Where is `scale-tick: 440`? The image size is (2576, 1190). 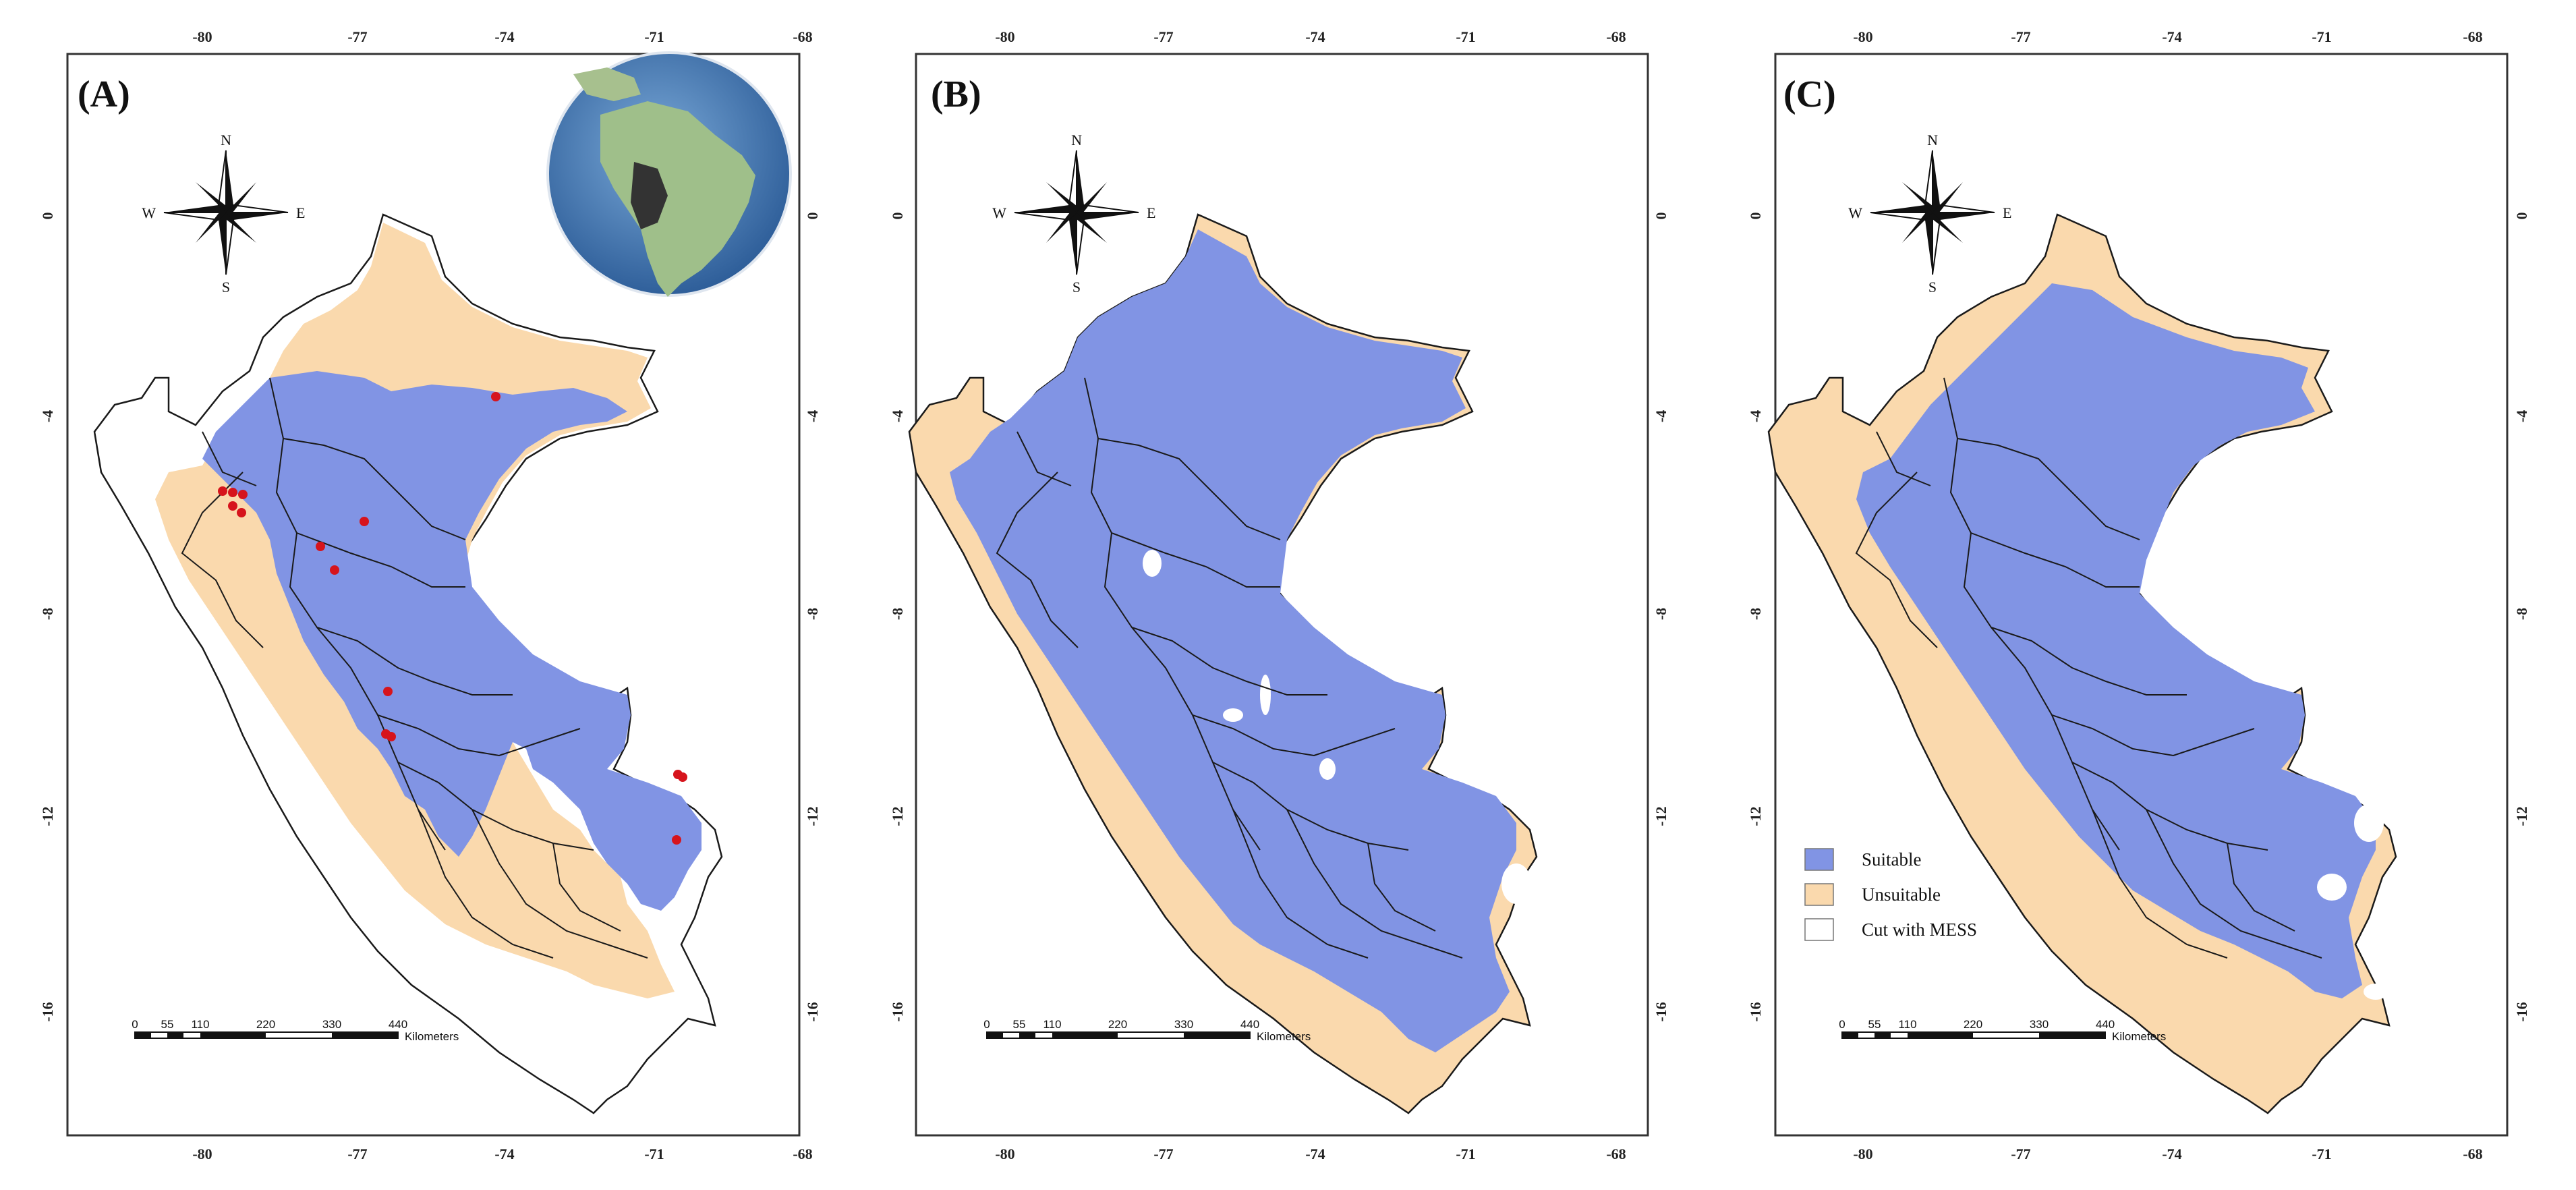 scale-tick: 440 is located at coordinates (398, 1025).